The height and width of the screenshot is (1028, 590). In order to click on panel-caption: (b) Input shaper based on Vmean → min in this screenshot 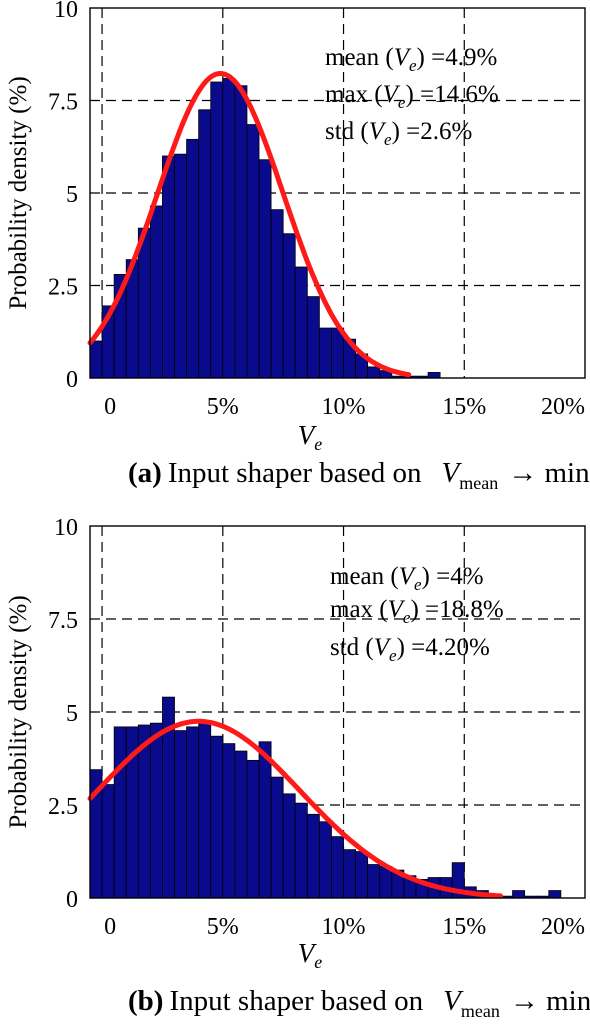, I will do `click(359, 1003)`.